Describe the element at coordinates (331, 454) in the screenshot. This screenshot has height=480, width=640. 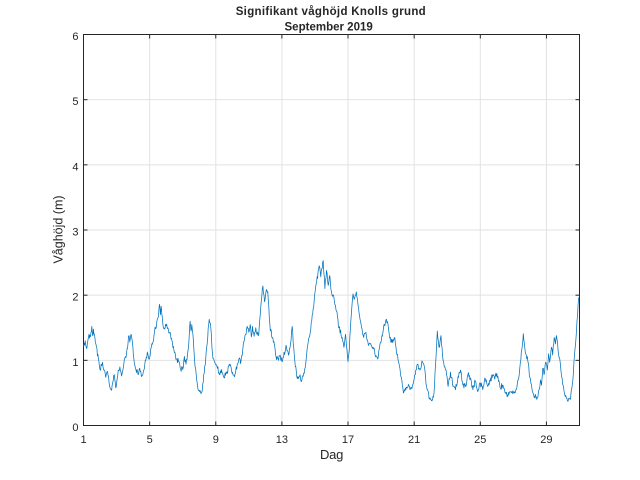
I see `svg-text: Dag` at that location.